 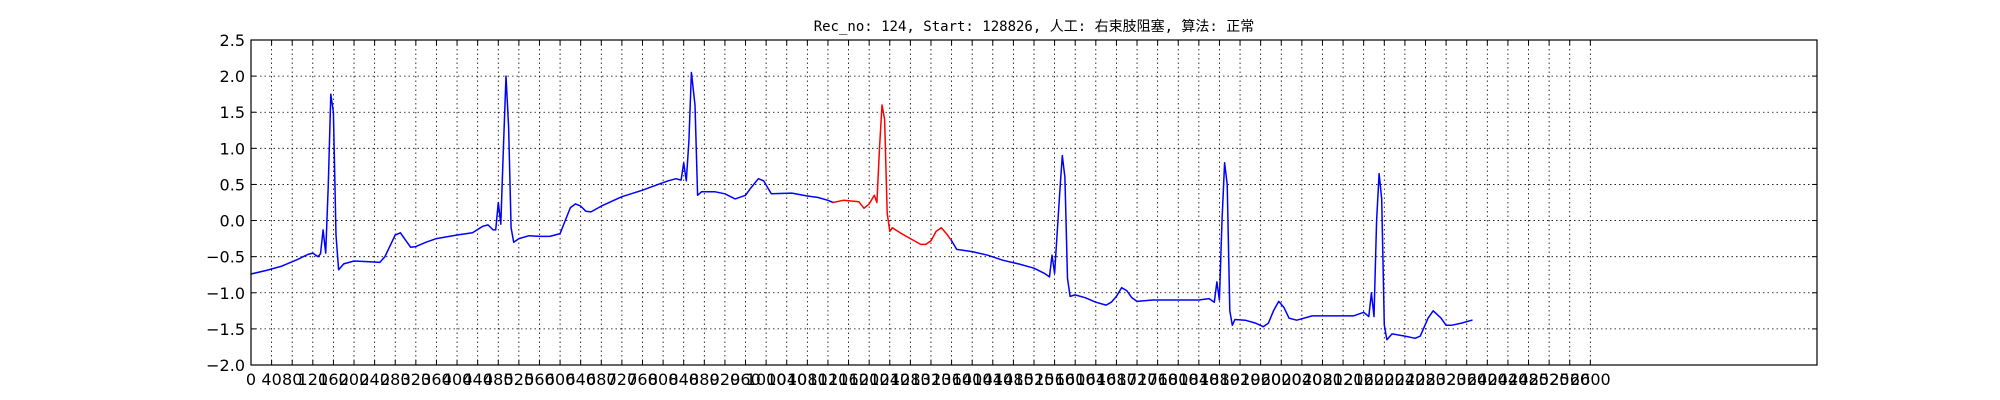 What do you see at coordinates (374, 379) in the screenshot?
I see `x-tick-label: 240` at bounding box center [374, 379].